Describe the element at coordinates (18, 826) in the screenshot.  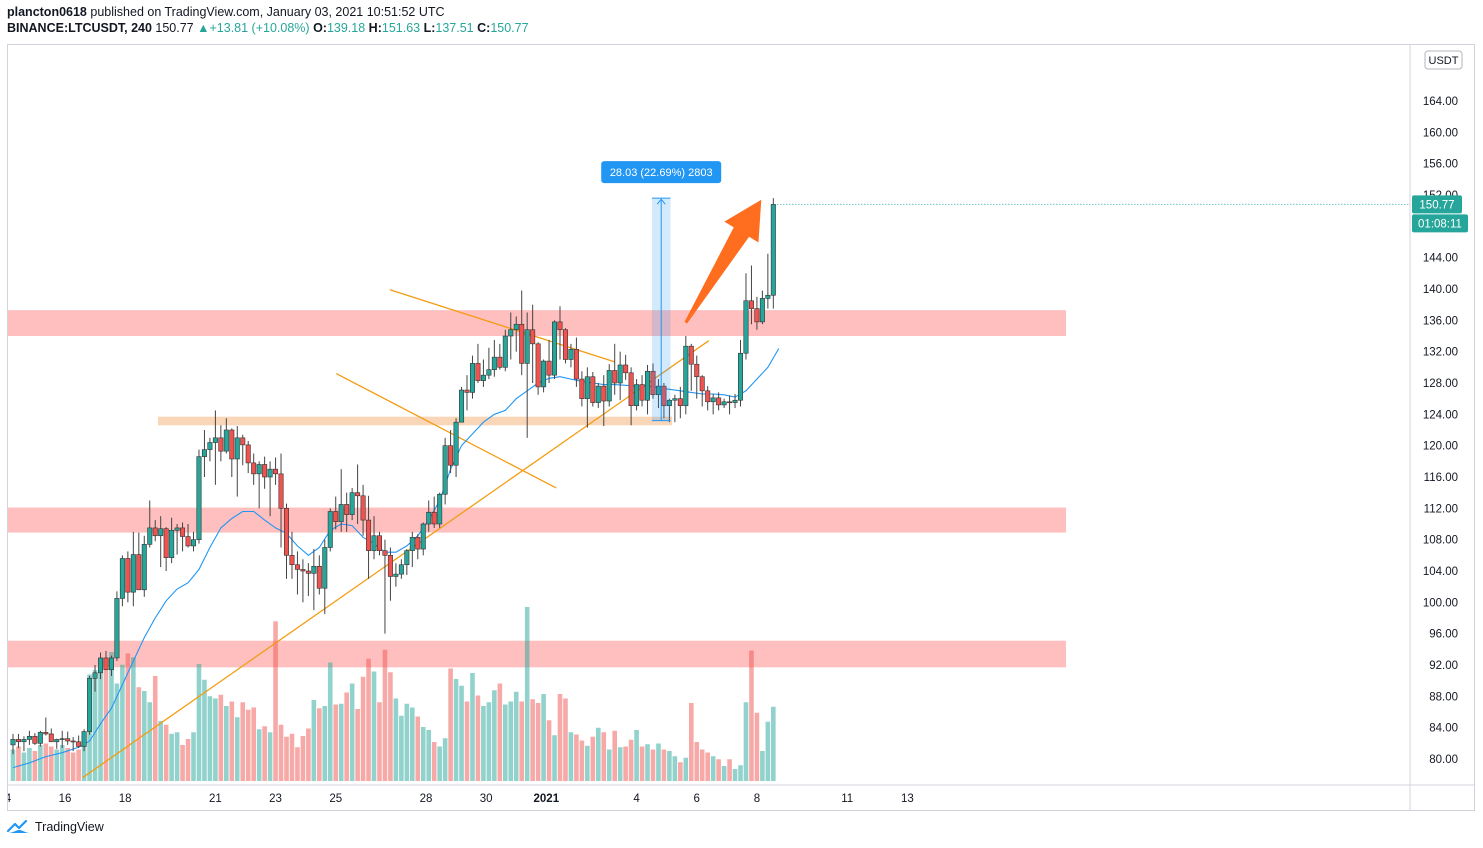
I see `tradingview-logo-icon` at that location.